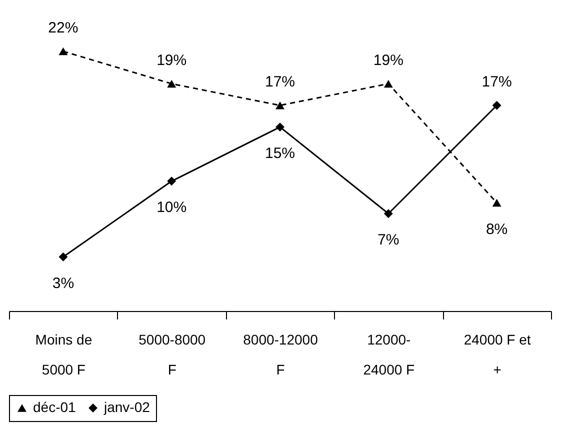 The image size is (576, 441). I want to click on data-label: 7%, so click(389, 240).